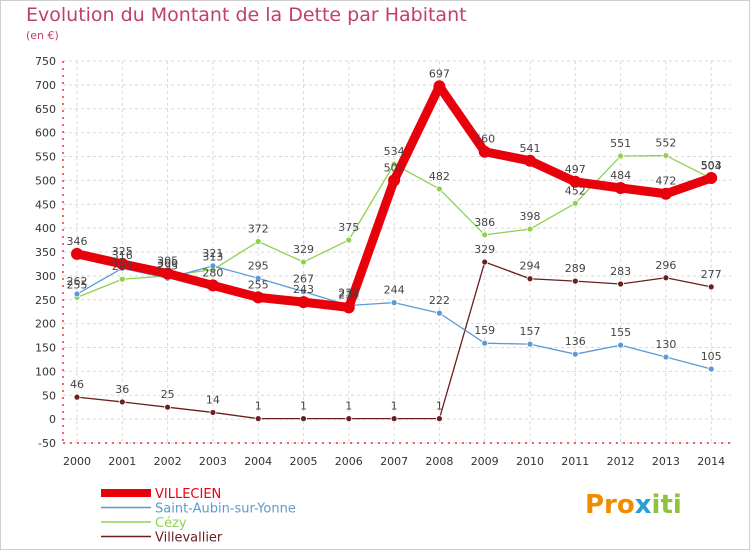  Describe the element at coordinates (530, 216) in the screenshot. I see `data-label: 398` at that location.